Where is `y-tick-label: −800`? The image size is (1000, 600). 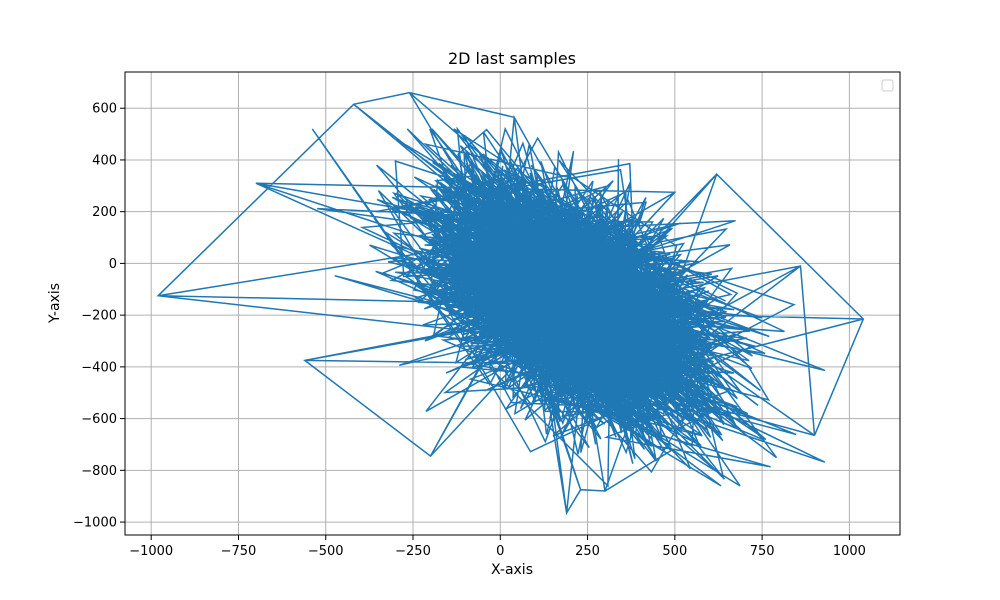 y-tick-label: −800 is located at coordinates (99, 471).